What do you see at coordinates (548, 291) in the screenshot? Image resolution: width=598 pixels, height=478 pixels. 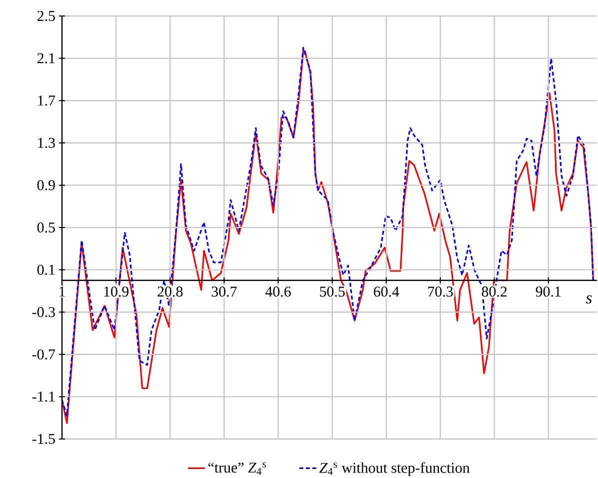 I see `x-tick-label: 90.1` at bounding box center [548, 291].